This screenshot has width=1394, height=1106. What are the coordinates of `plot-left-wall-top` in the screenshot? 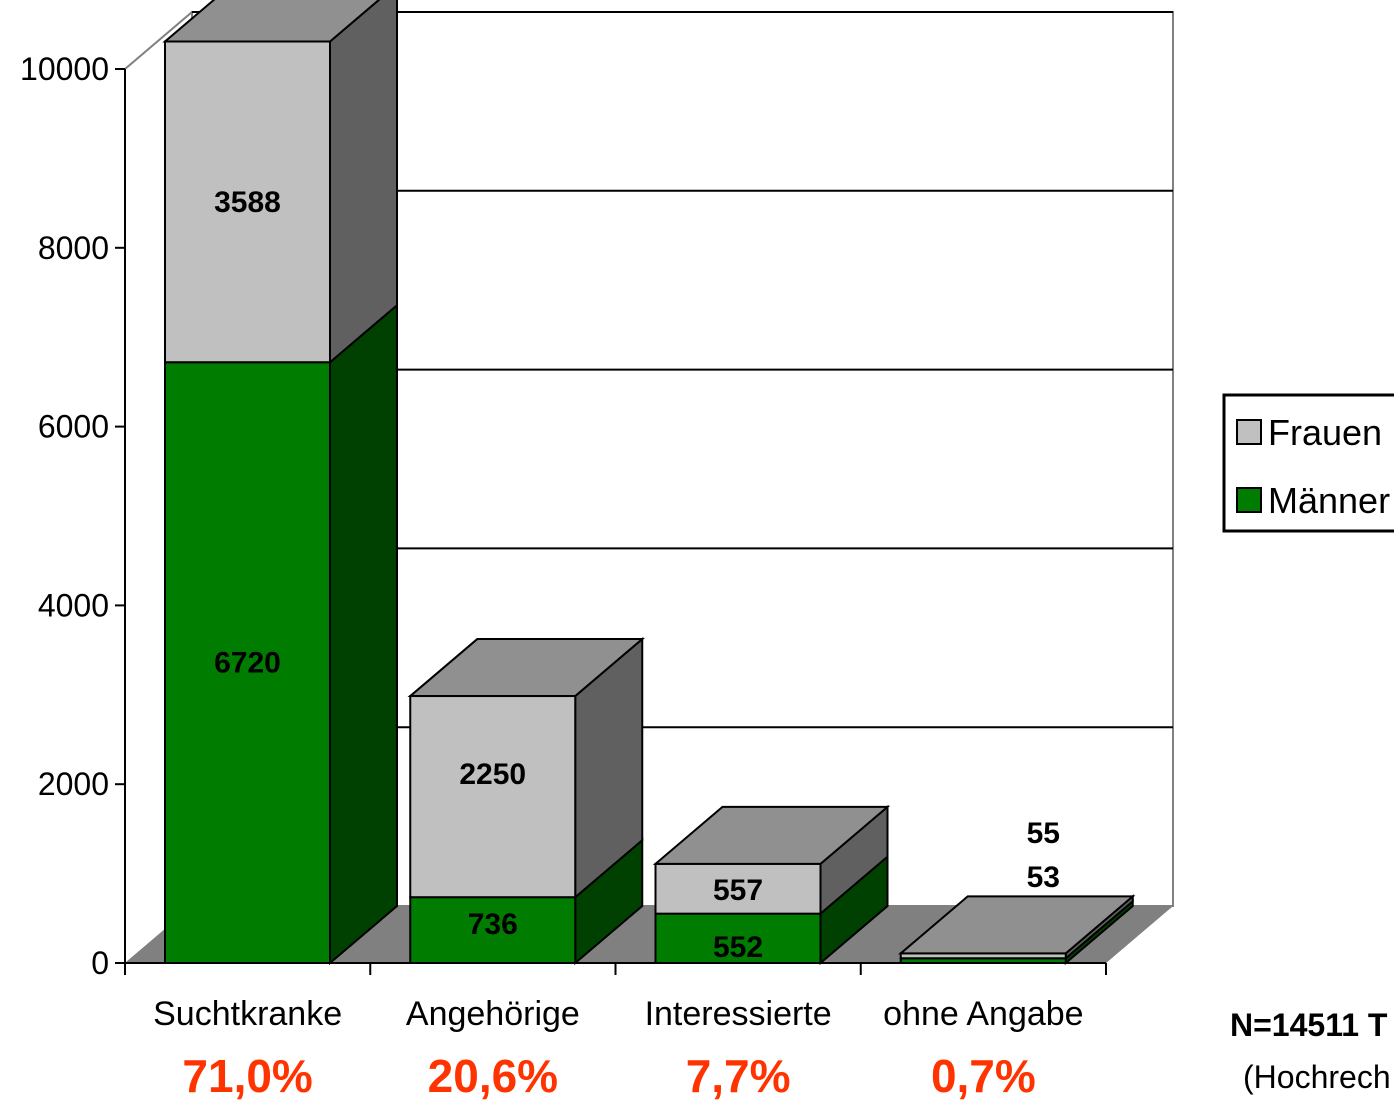 It's located at (158, 40).